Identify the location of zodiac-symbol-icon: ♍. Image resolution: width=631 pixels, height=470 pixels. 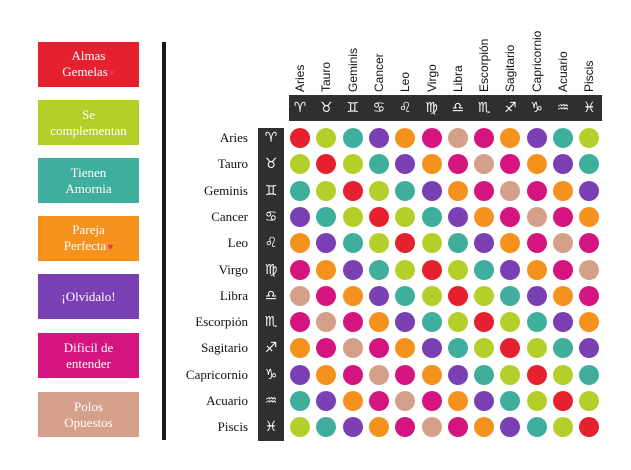
(431, 108).